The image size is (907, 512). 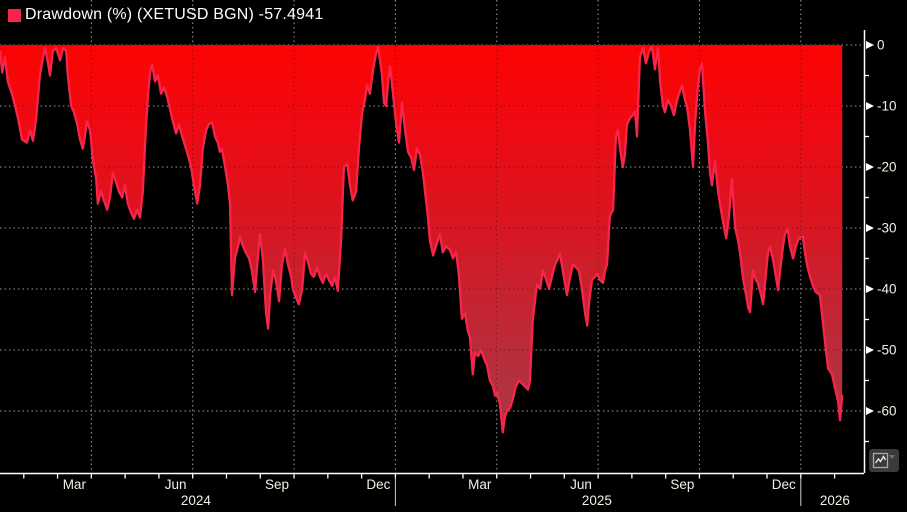 I want to click on line-chart-icon, so click(x=883, y=460).